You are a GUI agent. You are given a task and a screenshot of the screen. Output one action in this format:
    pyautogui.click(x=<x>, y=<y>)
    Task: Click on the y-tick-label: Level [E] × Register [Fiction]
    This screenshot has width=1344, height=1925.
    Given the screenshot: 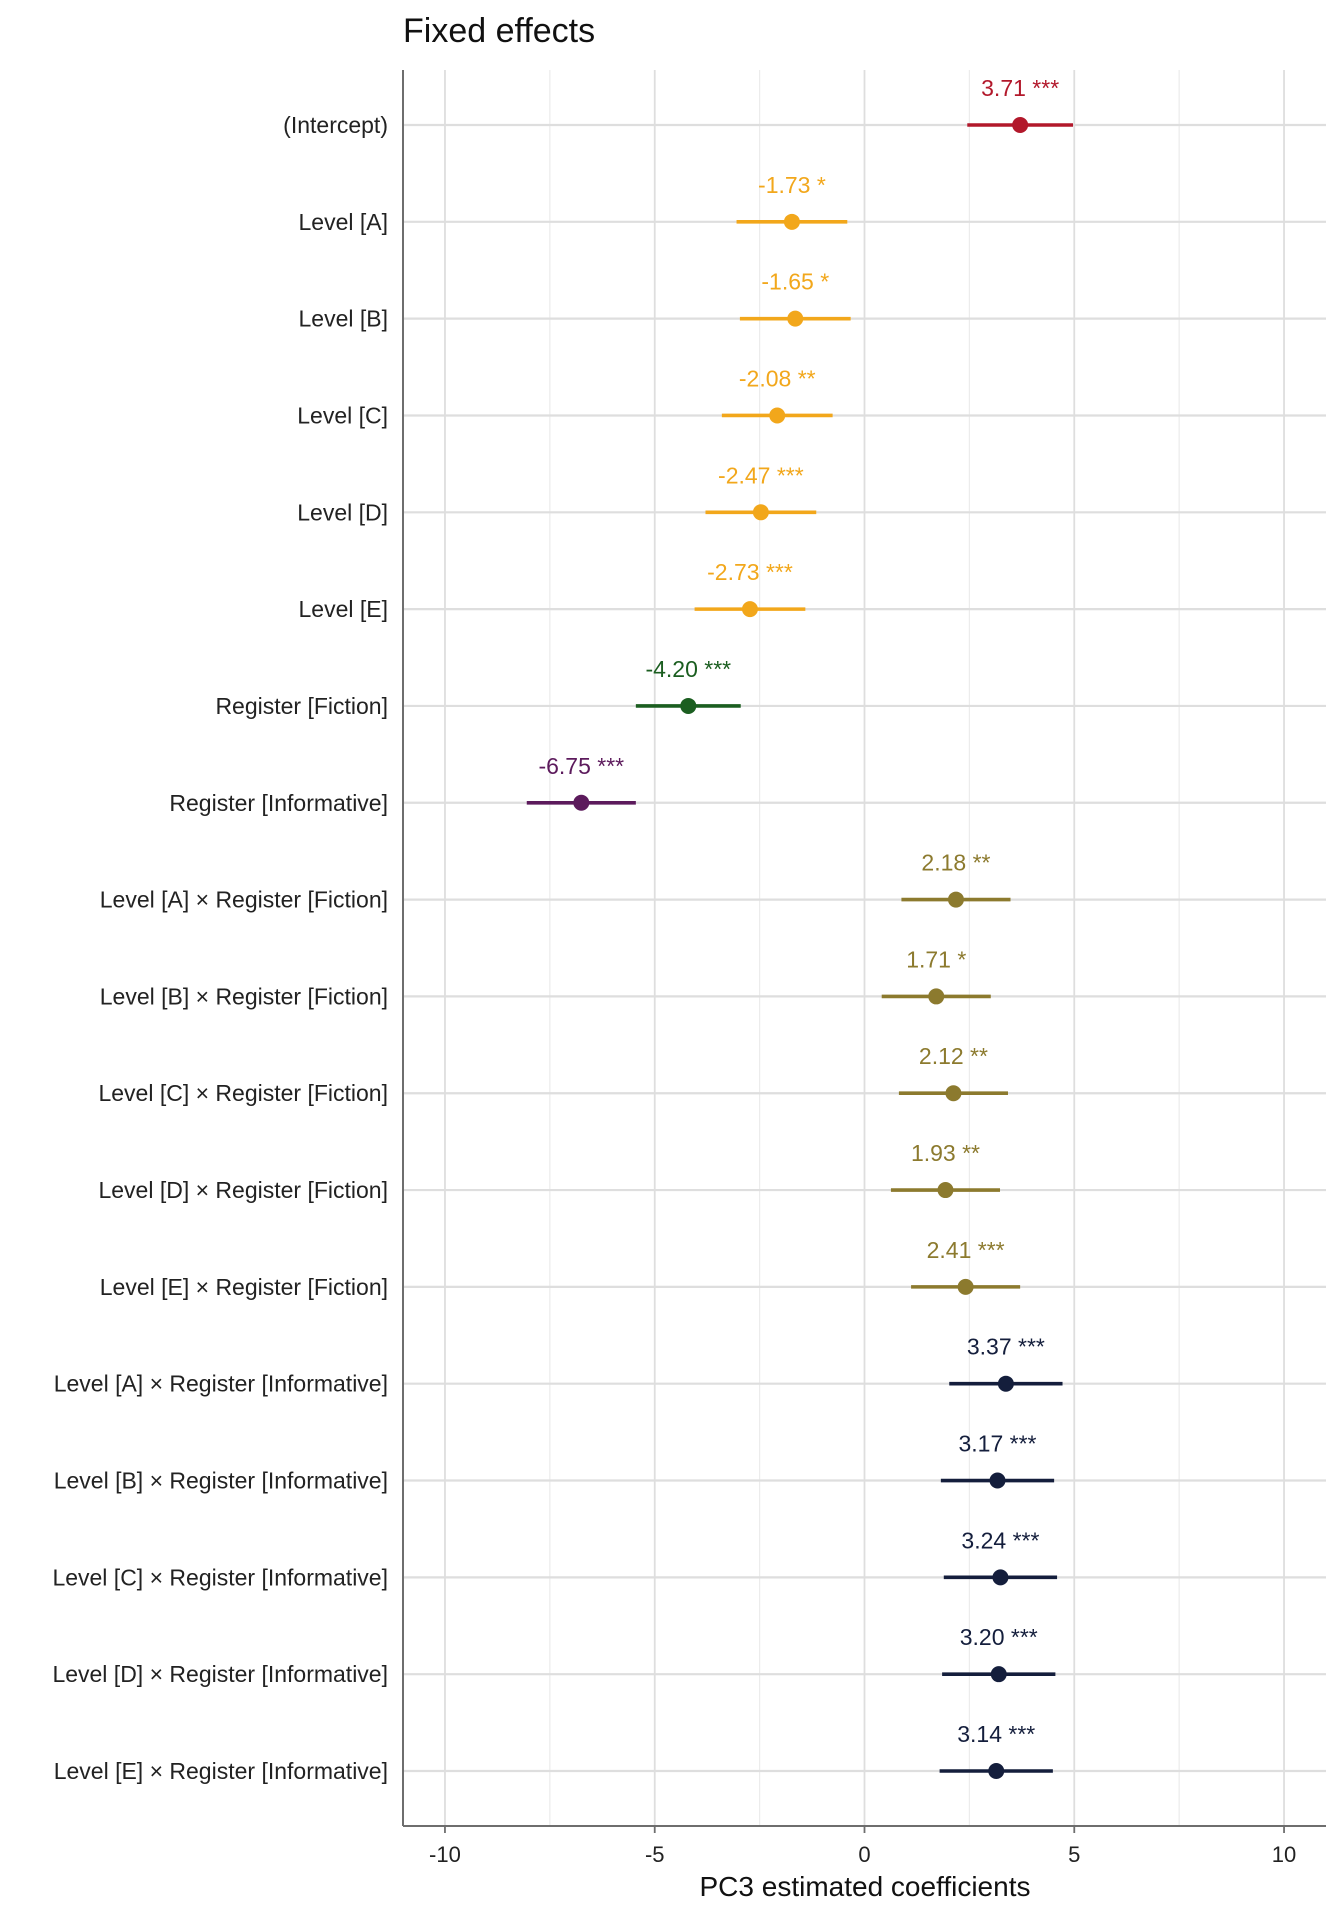 What is the action you would take?
    pyautogui.click(x=244, y=1287)
    